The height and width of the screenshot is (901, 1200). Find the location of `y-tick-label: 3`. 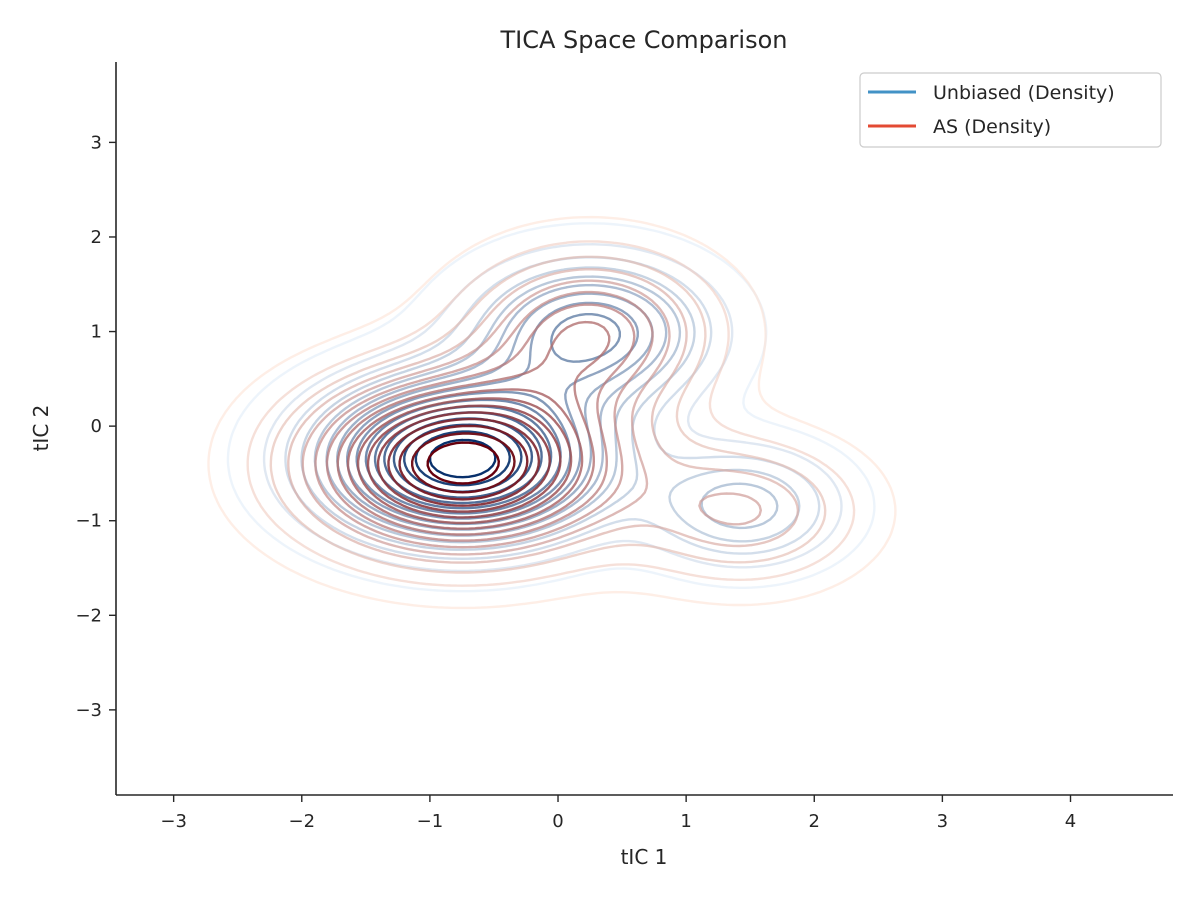

y-tick-label: 3 is located at coordinates (96, 142).